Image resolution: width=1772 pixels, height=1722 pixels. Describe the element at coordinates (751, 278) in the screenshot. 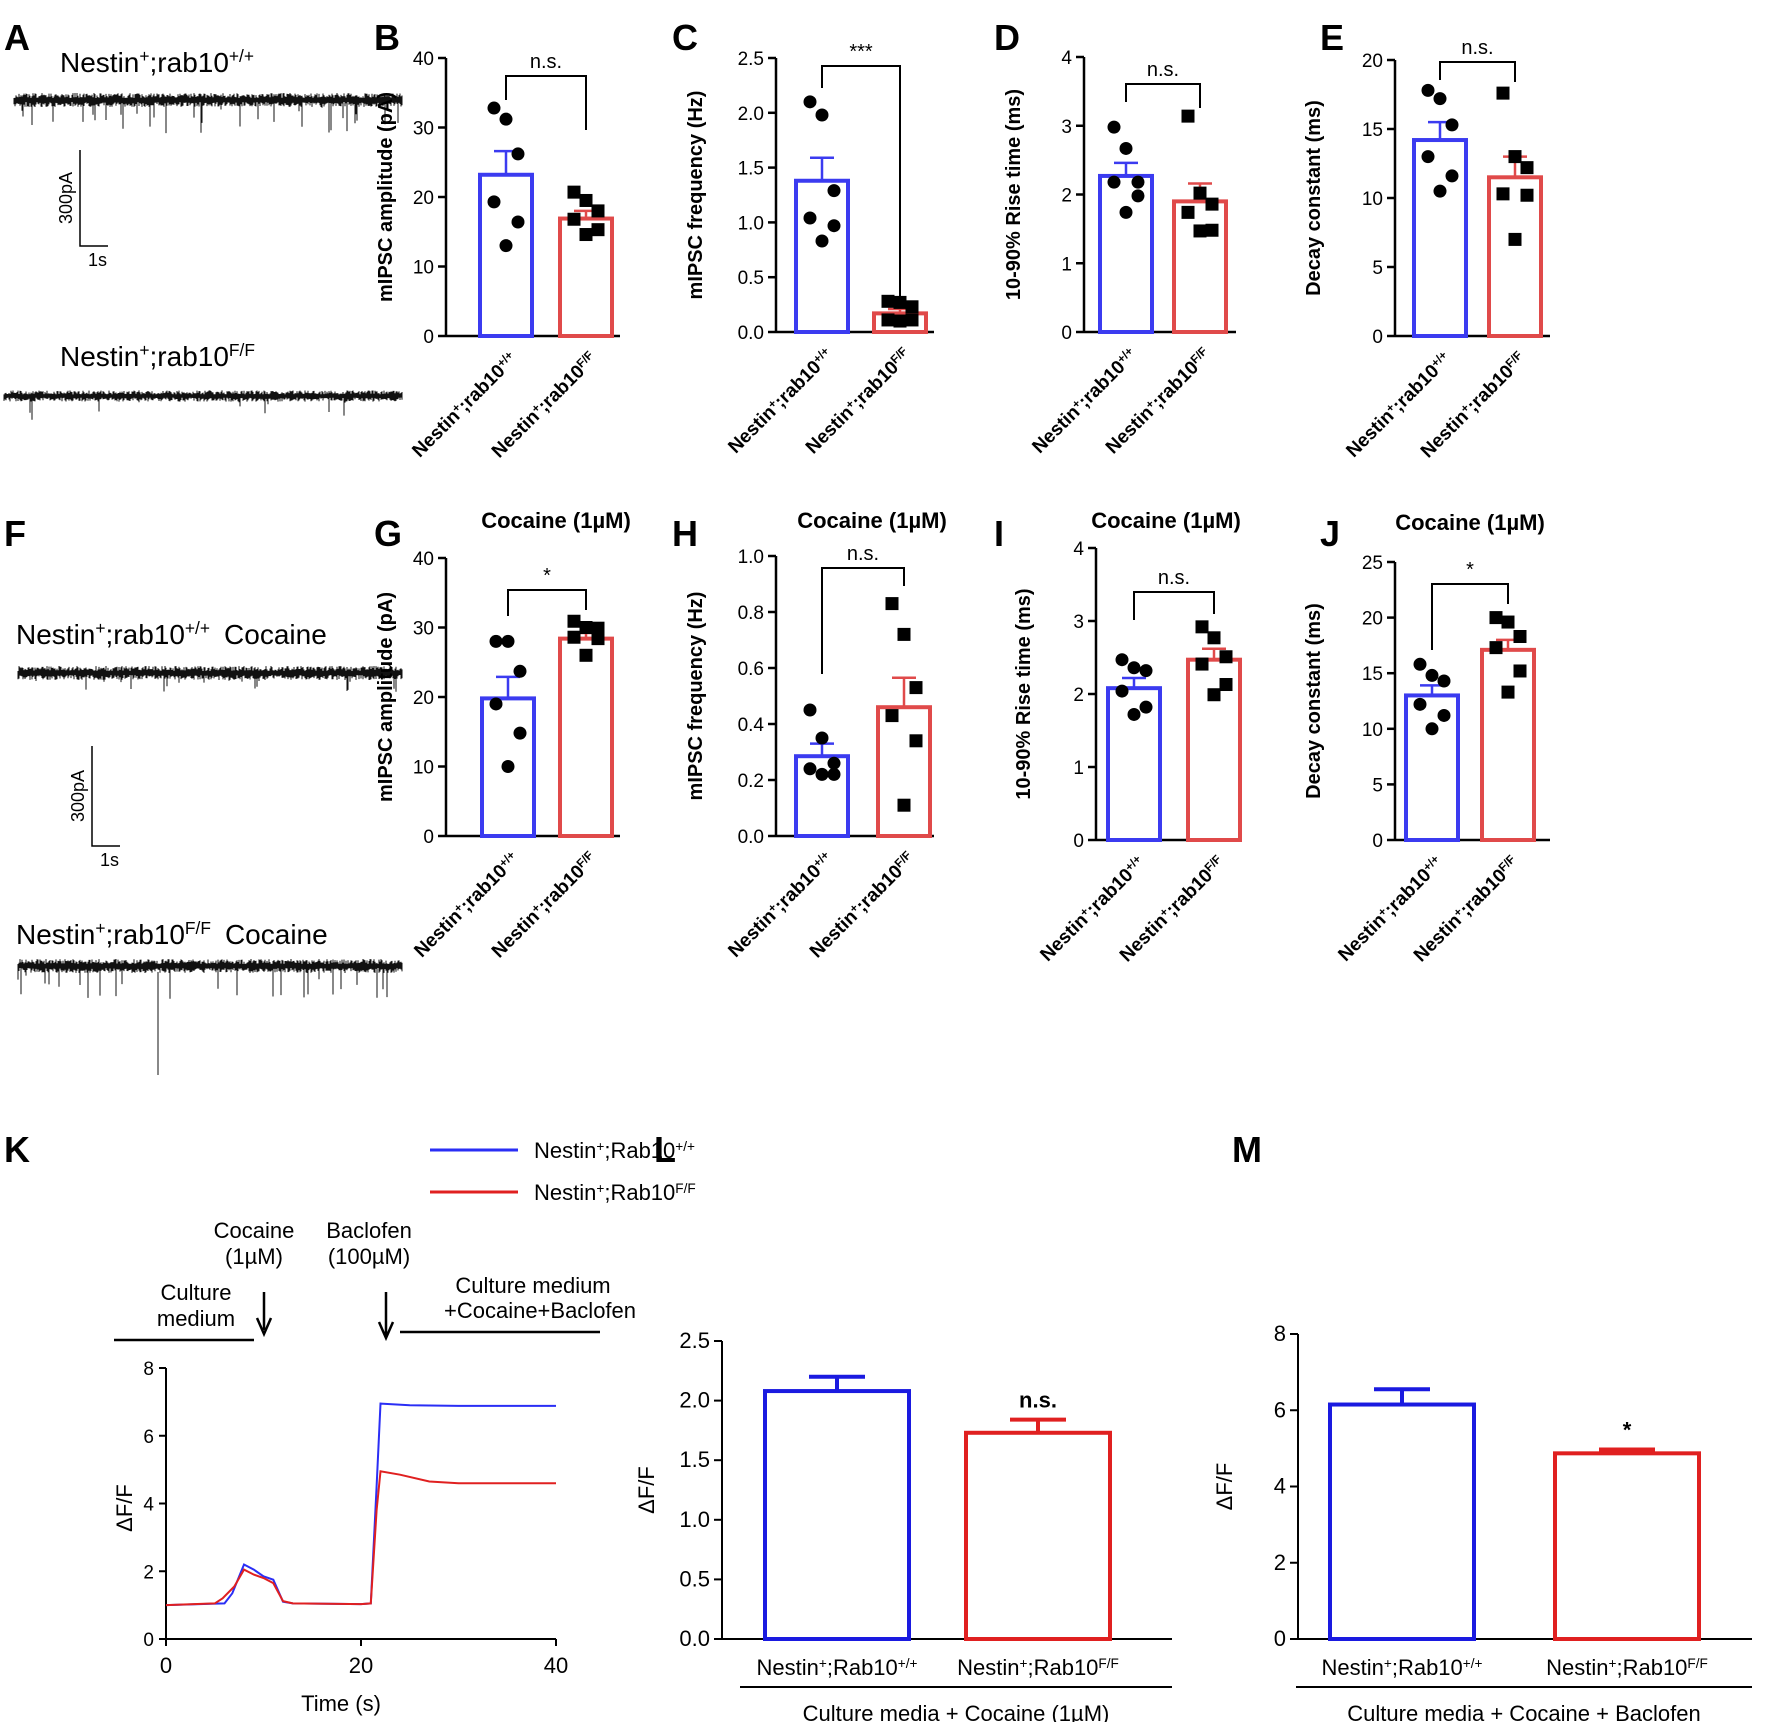

I see `y-tick-label: 0.5` at that location.